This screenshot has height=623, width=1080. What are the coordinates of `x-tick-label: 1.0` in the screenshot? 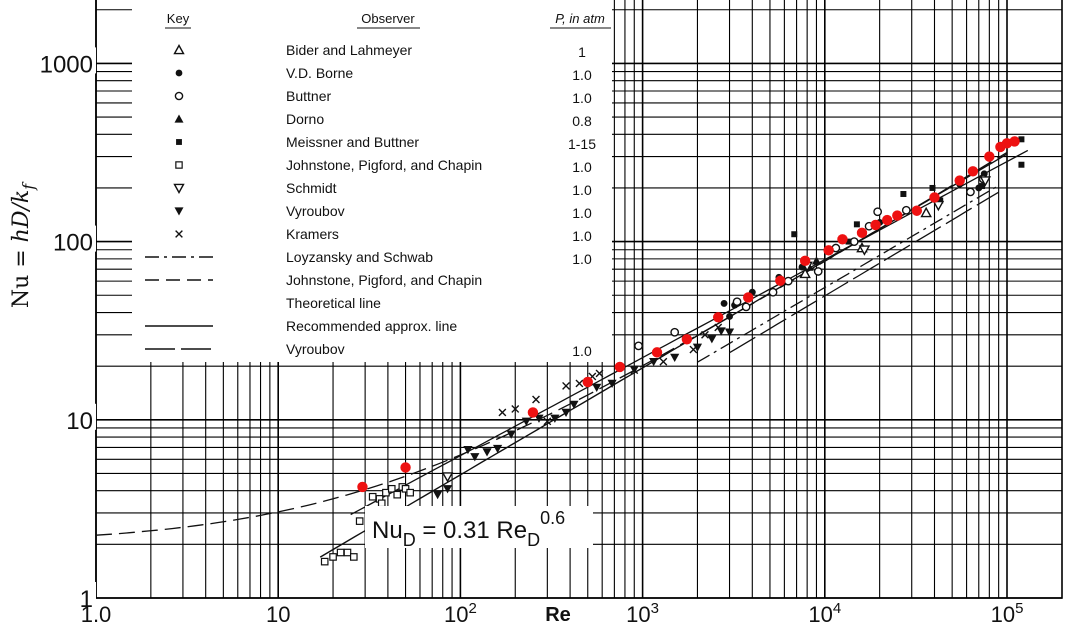 It's located at (96, 612).